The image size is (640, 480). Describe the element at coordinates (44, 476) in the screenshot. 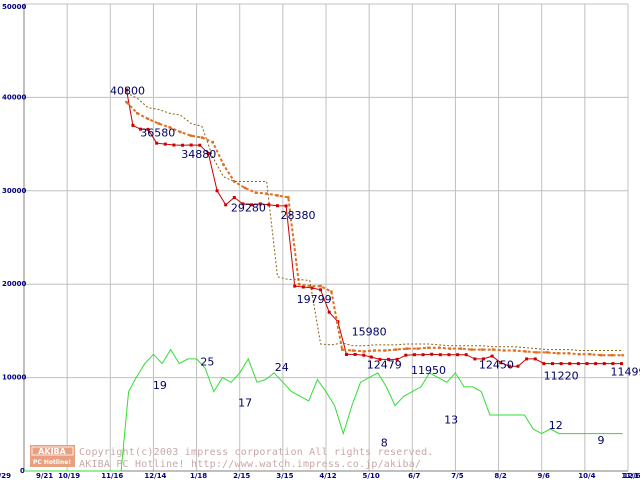

I see `x-tick-label: 9/21` at that location.